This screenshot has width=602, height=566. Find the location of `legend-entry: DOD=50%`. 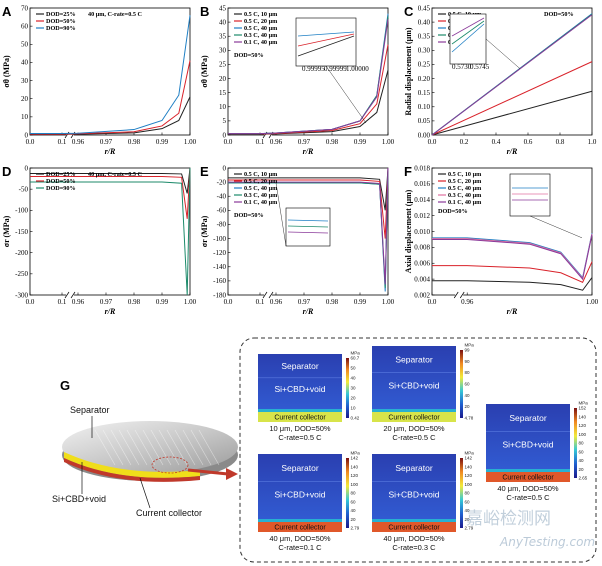

legend-entry: DOD=50% is located at coordinates (61, 181).